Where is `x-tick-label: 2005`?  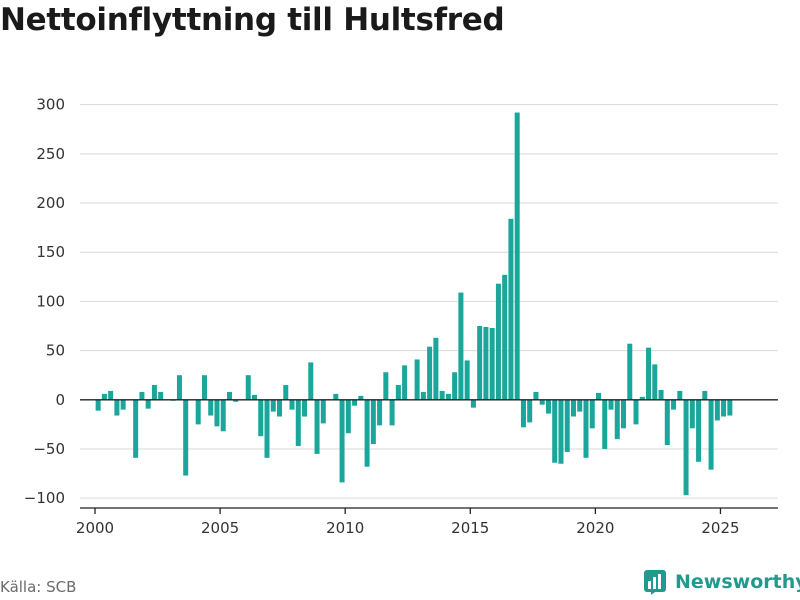 x-tick-label: 2005 is located at coordinates (220, 528).